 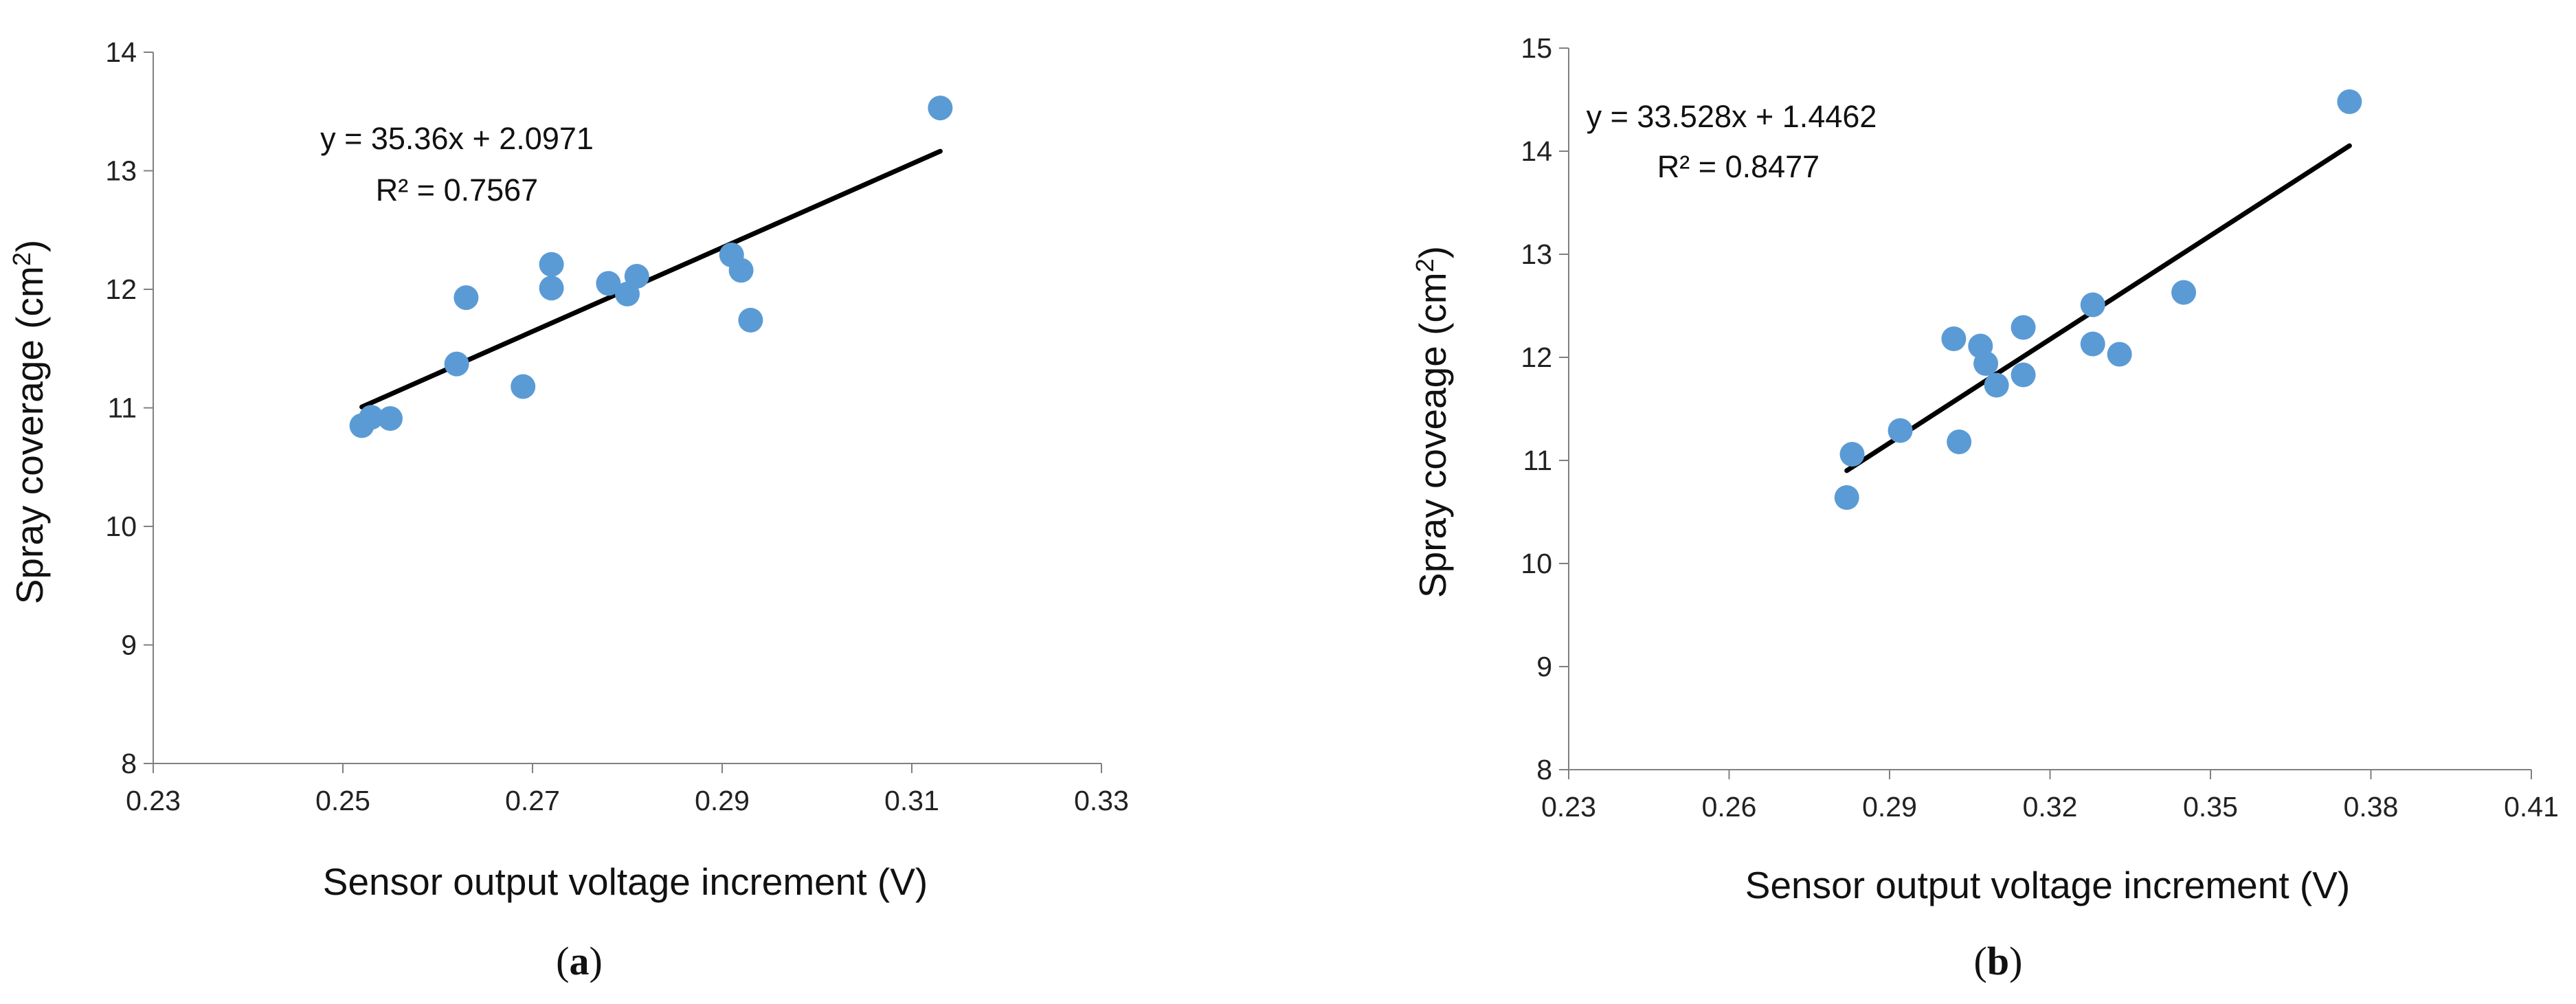 What do you see at coordinates (457, 190) in the screenshot?
I see `chart-a-r2: R² = 0.7567` at bounding box center [457, 190].